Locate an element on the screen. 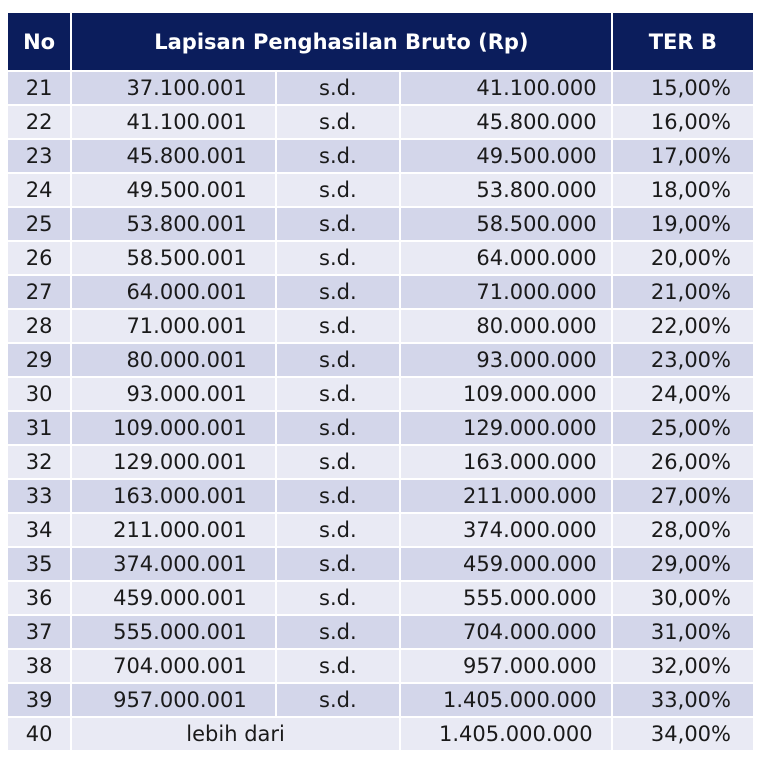  row-number: 40 is located at coordinates (39, 734).